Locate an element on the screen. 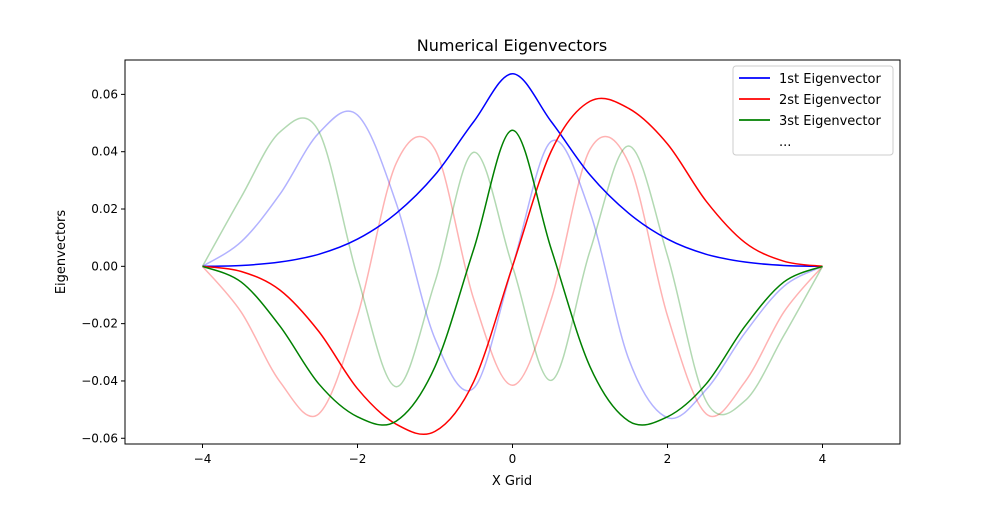 The height and width of the screenshot is (505, 1000). x-tick-label: −4 is located at coordinates (203, 459).